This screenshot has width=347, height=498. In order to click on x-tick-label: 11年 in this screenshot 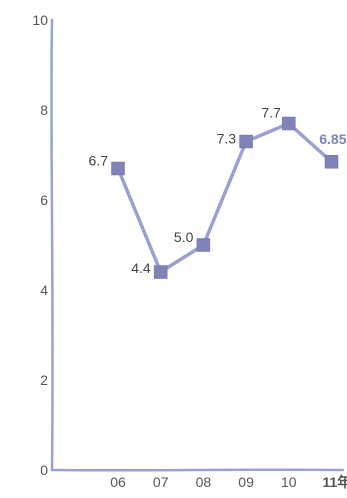, I will do `click(335, 482)`.